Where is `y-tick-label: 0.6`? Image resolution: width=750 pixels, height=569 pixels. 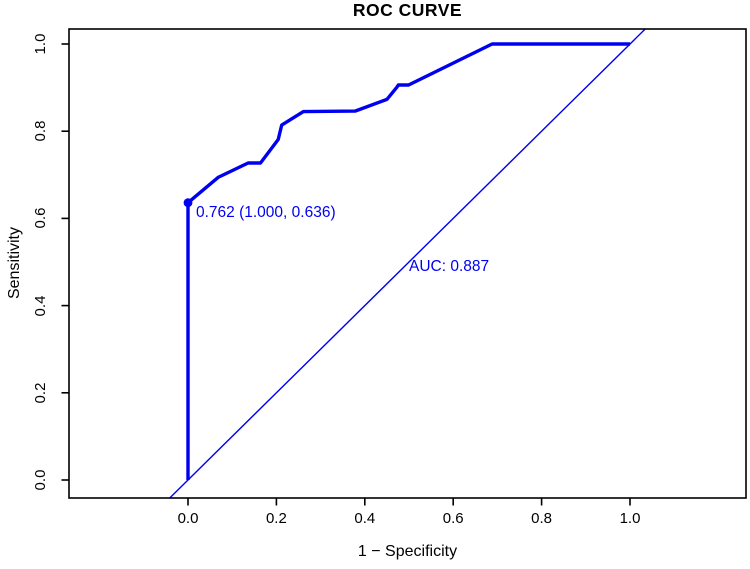 y-tick-label: 0.6 is located at coordinates (40, 218).